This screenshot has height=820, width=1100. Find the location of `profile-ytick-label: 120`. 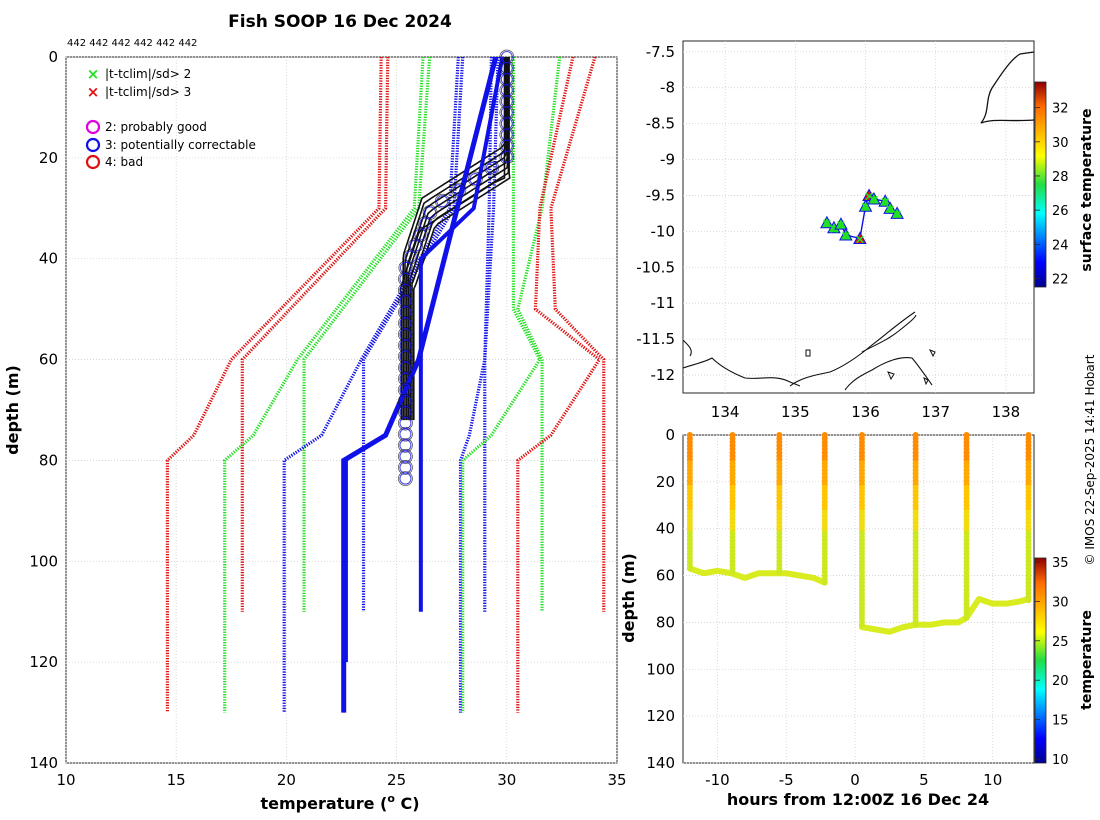

profile-ytick-label: 120 is located at coordinates (43, 662).